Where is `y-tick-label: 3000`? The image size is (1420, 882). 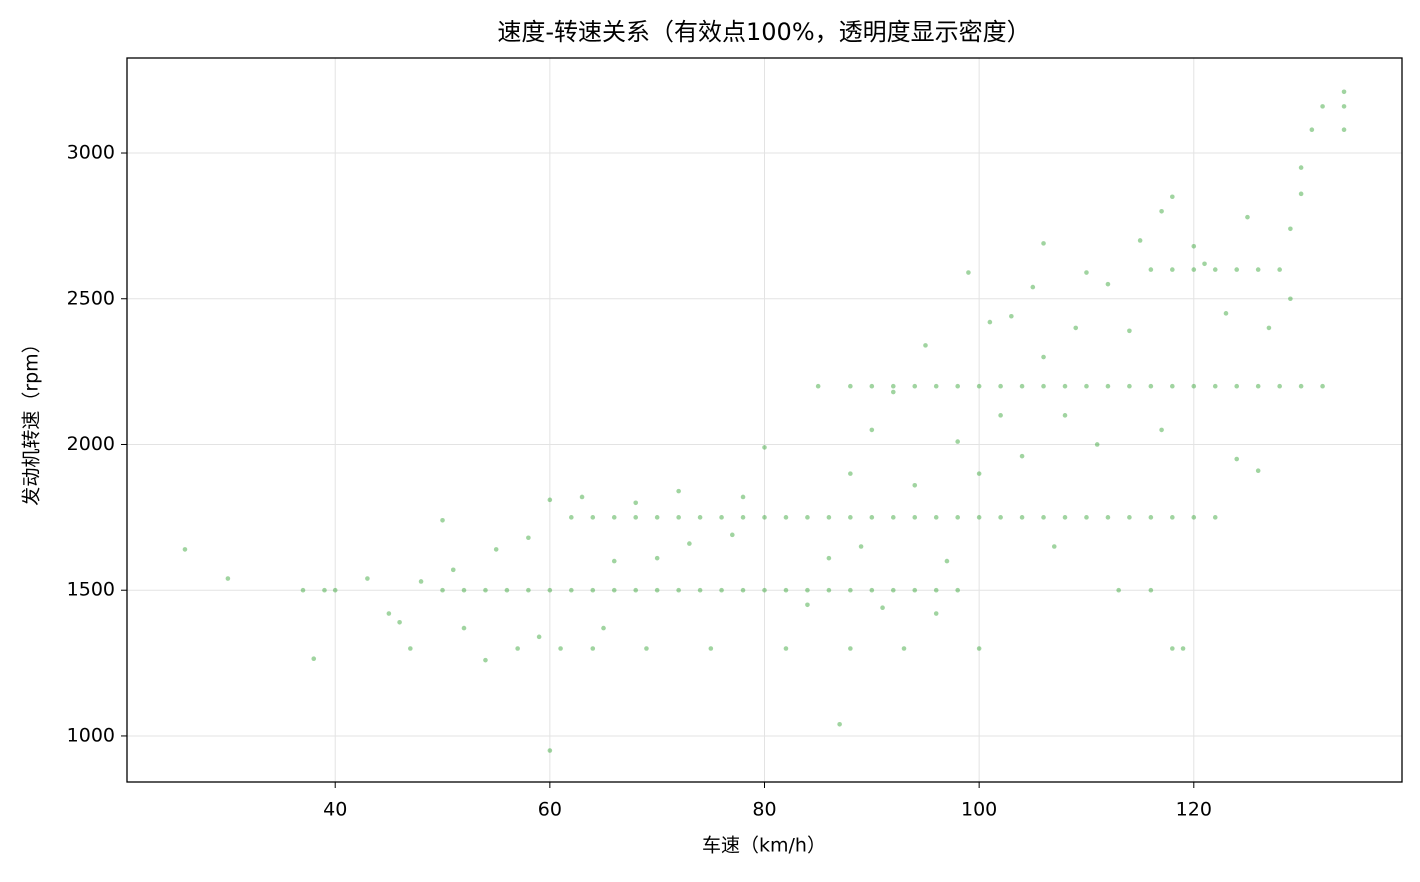 y-tick-label: 3000 is located at coordinates (91, 153).